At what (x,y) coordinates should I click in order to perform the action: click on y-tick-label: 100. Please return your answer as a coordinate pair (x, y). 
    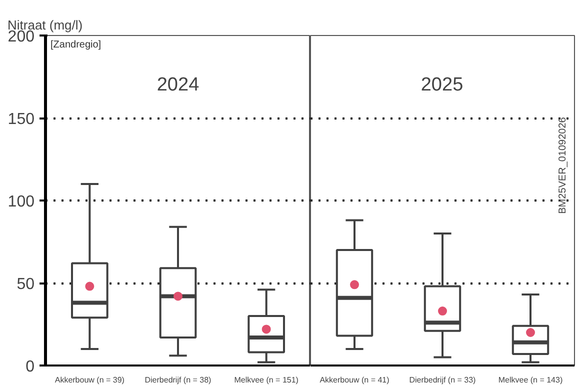
    Looking at the image, I should click on (21, 202).